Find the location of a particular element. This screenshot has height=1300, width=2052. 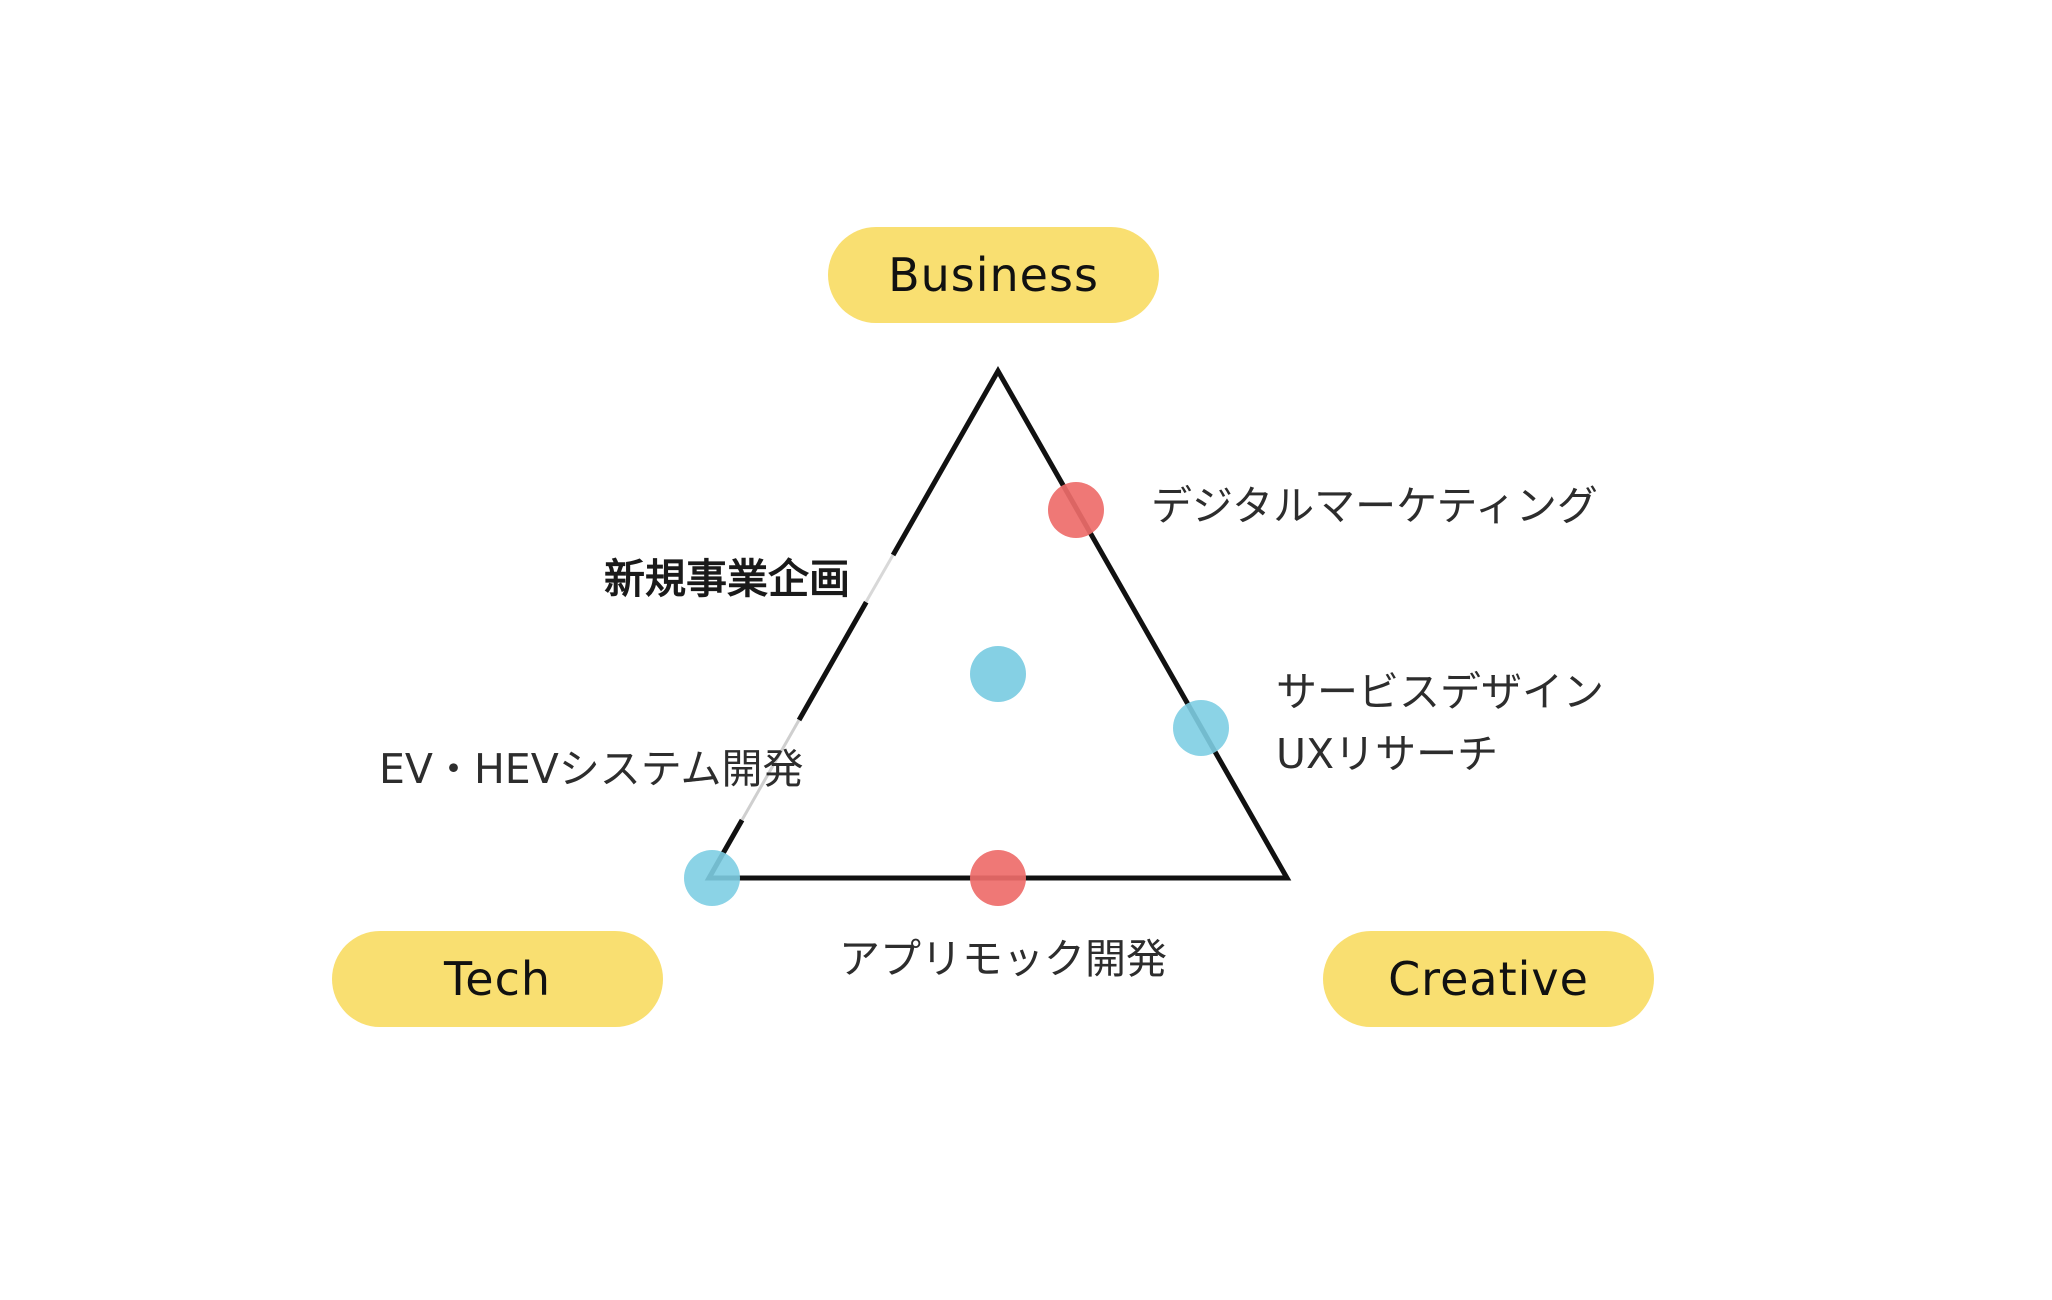

creative-pill: Creative is located at coordinates (1488, 979).